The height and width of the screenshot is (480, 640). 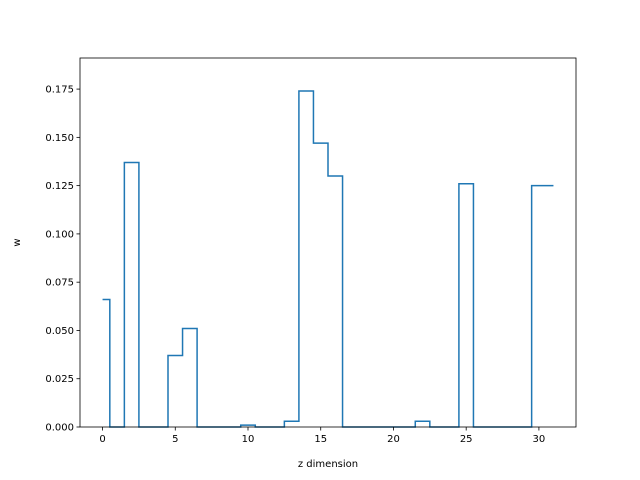 I want to click on x-tick-label: 0, so click(x=102, y=439).